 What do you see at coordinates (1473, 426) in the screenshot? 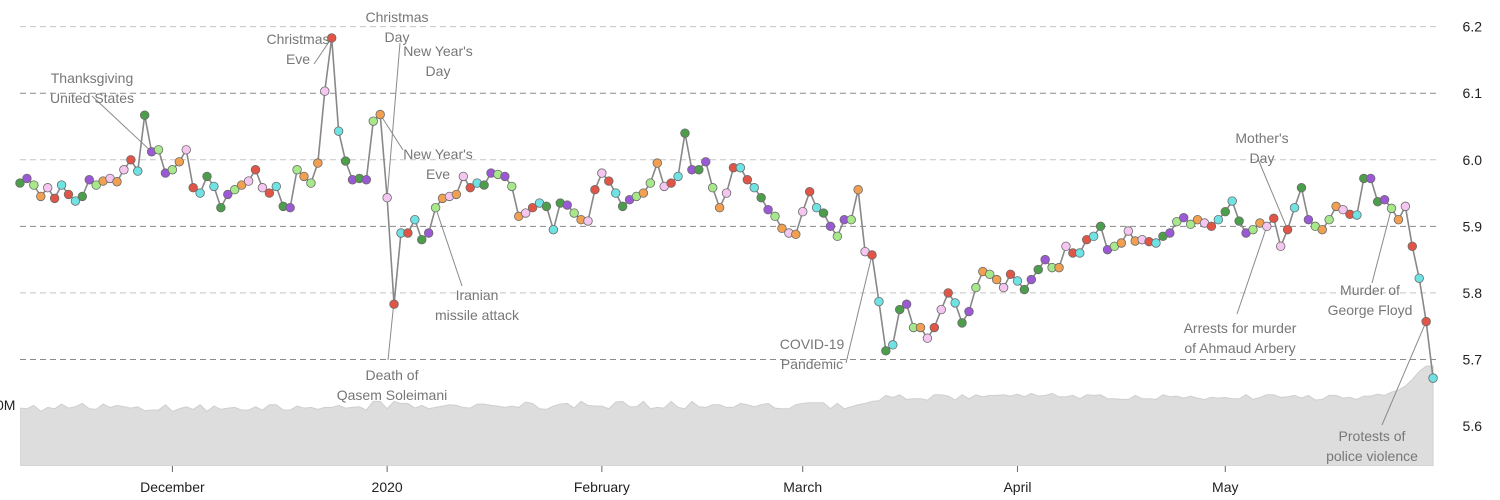
I see `y-tick-label: 5.6` at bounding box center [1473, 426].